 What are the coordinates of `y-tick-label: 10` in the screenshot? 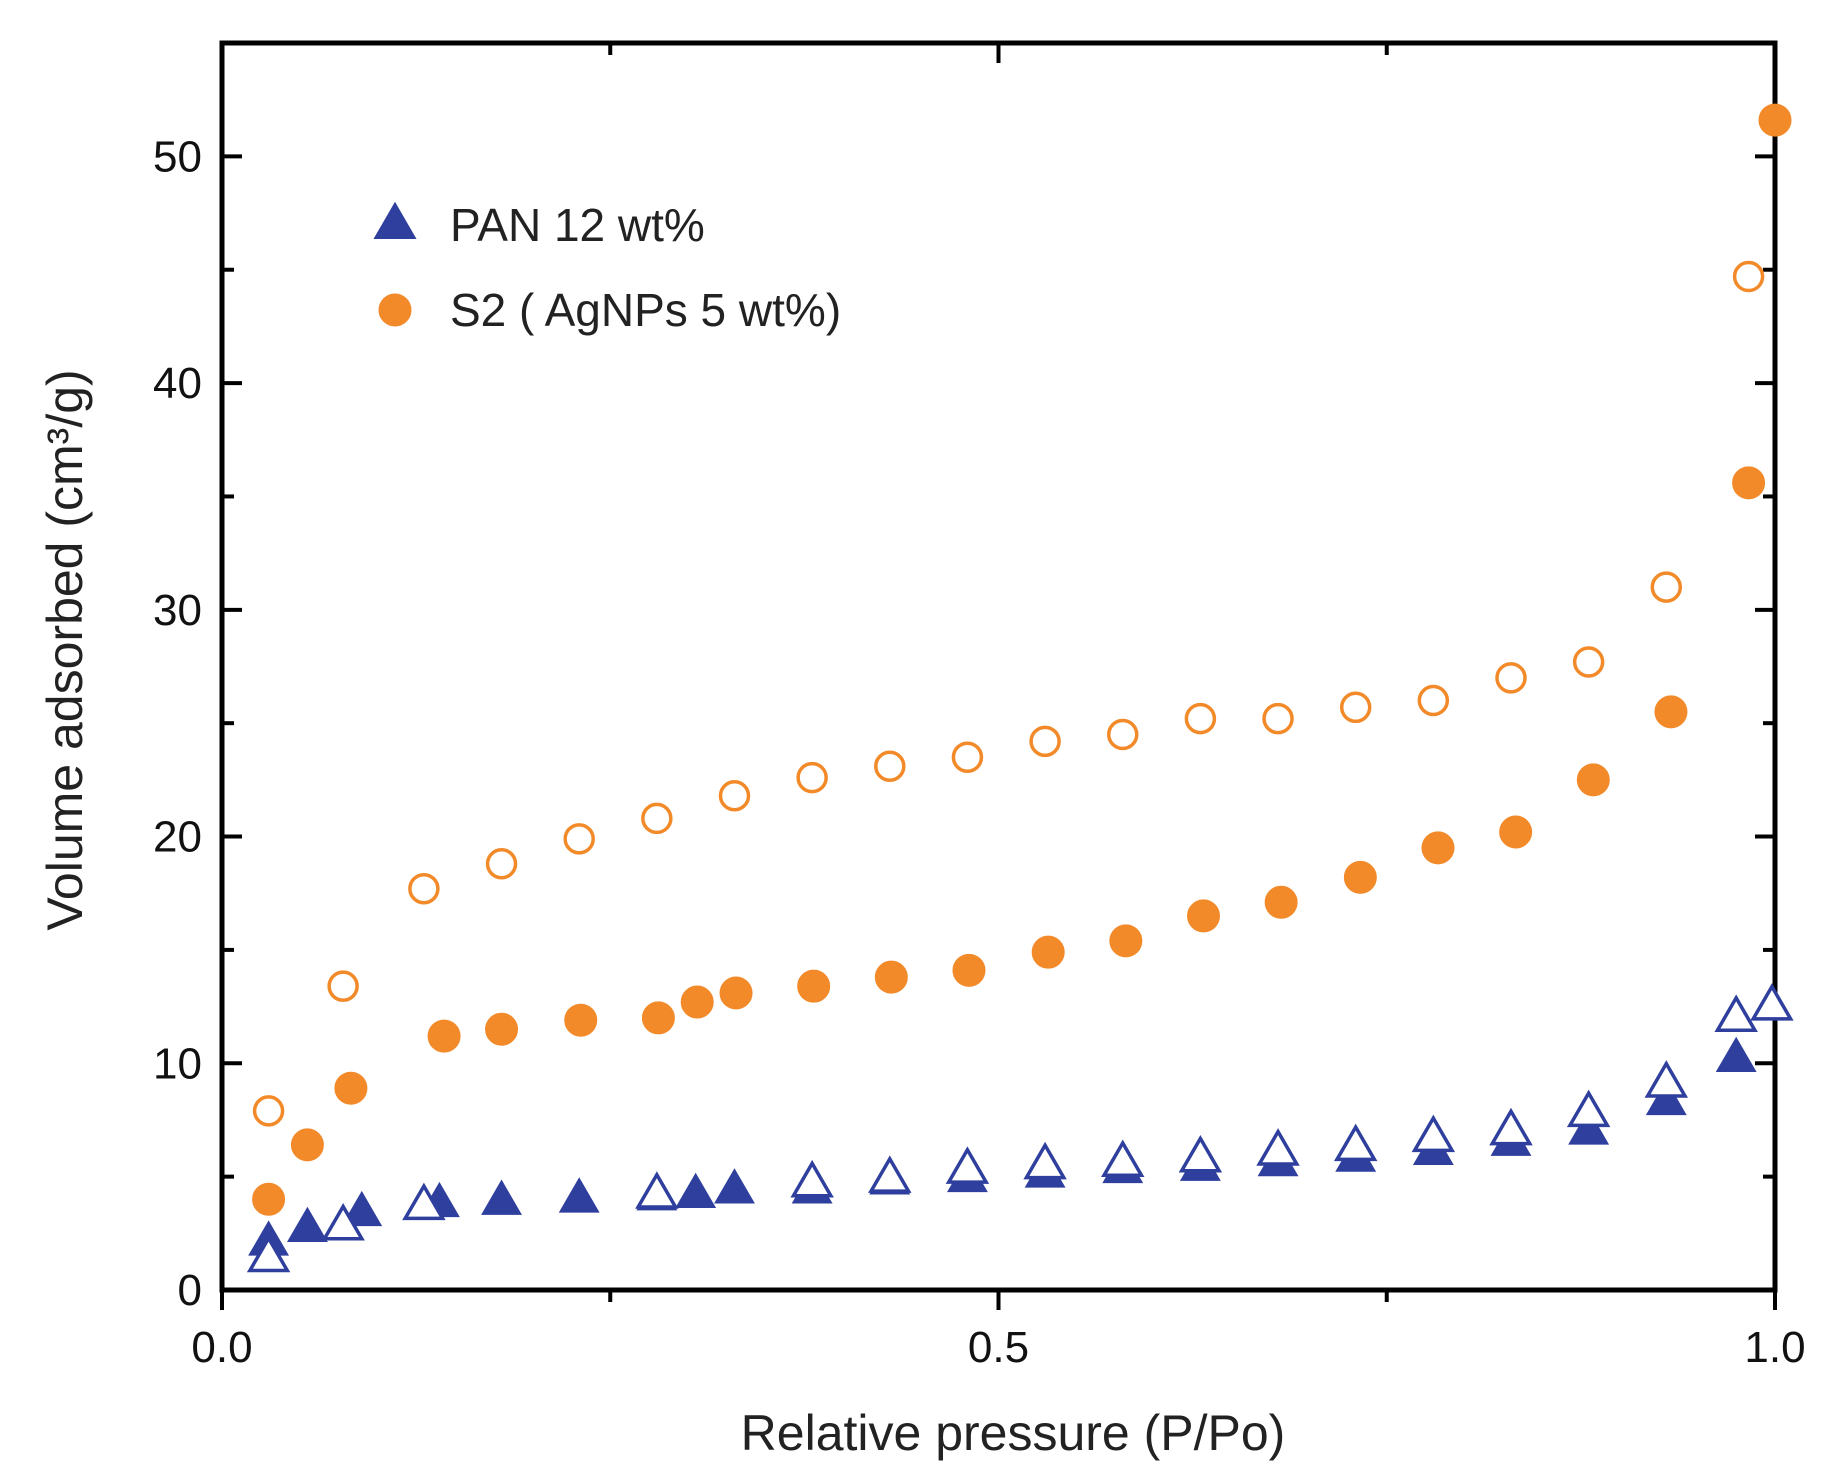 It's located at (177, 1063).